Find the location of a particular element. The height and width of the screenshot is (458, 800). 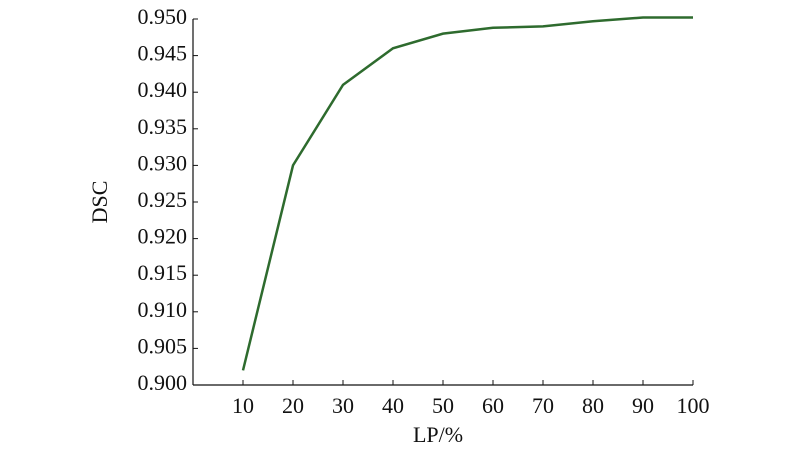

y-tick-label: 0.910 is located at coordinates (163, 309).